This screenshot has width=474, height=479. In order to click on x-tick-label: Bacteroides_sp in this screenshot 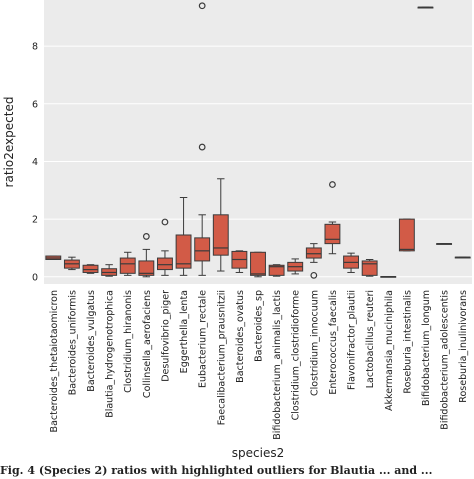, I will do `click(259, 326)`.